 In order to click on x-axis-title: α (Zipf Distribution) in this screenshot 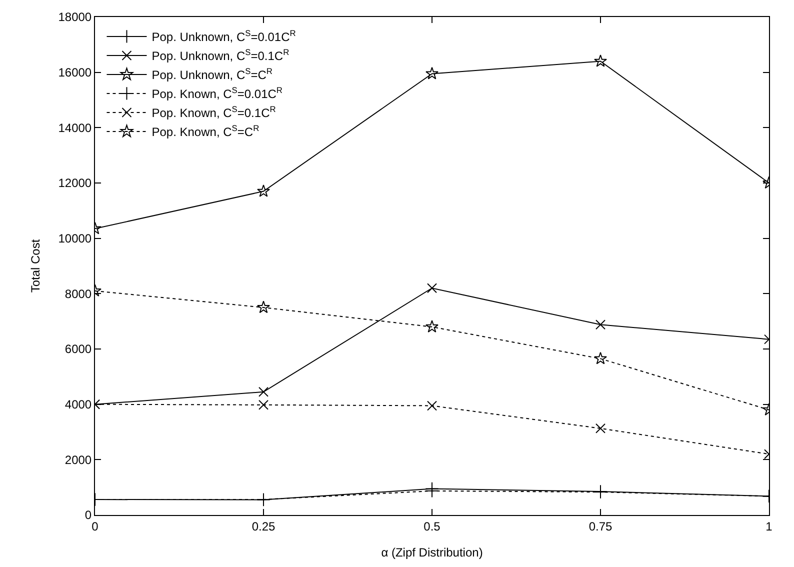, I will do `click(432, 552)`.